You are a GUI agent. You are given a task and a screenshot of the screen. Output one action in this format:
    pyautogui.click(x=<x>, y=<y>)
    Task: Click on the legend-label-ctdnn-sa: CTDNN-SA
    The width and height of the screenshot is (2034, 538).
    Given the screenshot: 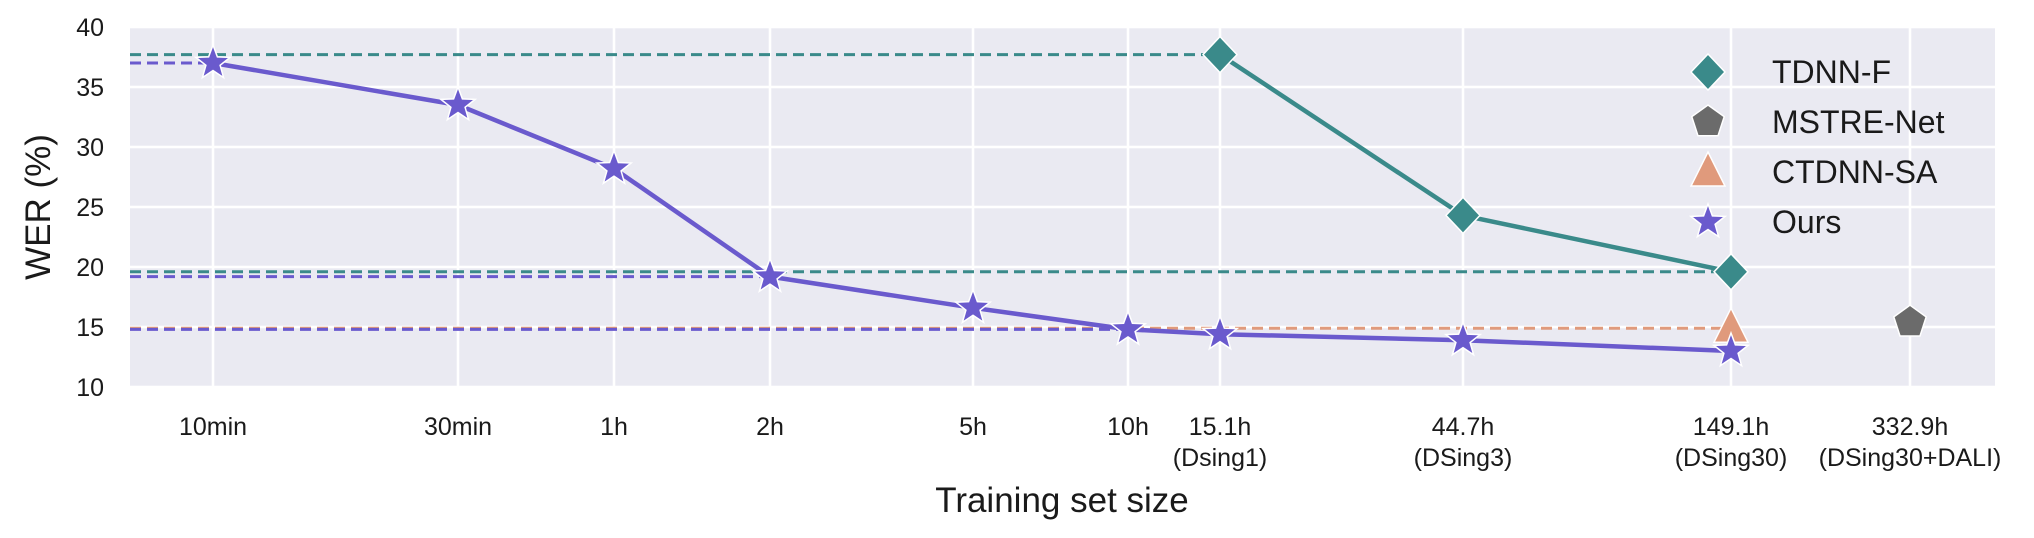 What is the action you would take?
    pyautogui.click(x=1855, y=172)
    